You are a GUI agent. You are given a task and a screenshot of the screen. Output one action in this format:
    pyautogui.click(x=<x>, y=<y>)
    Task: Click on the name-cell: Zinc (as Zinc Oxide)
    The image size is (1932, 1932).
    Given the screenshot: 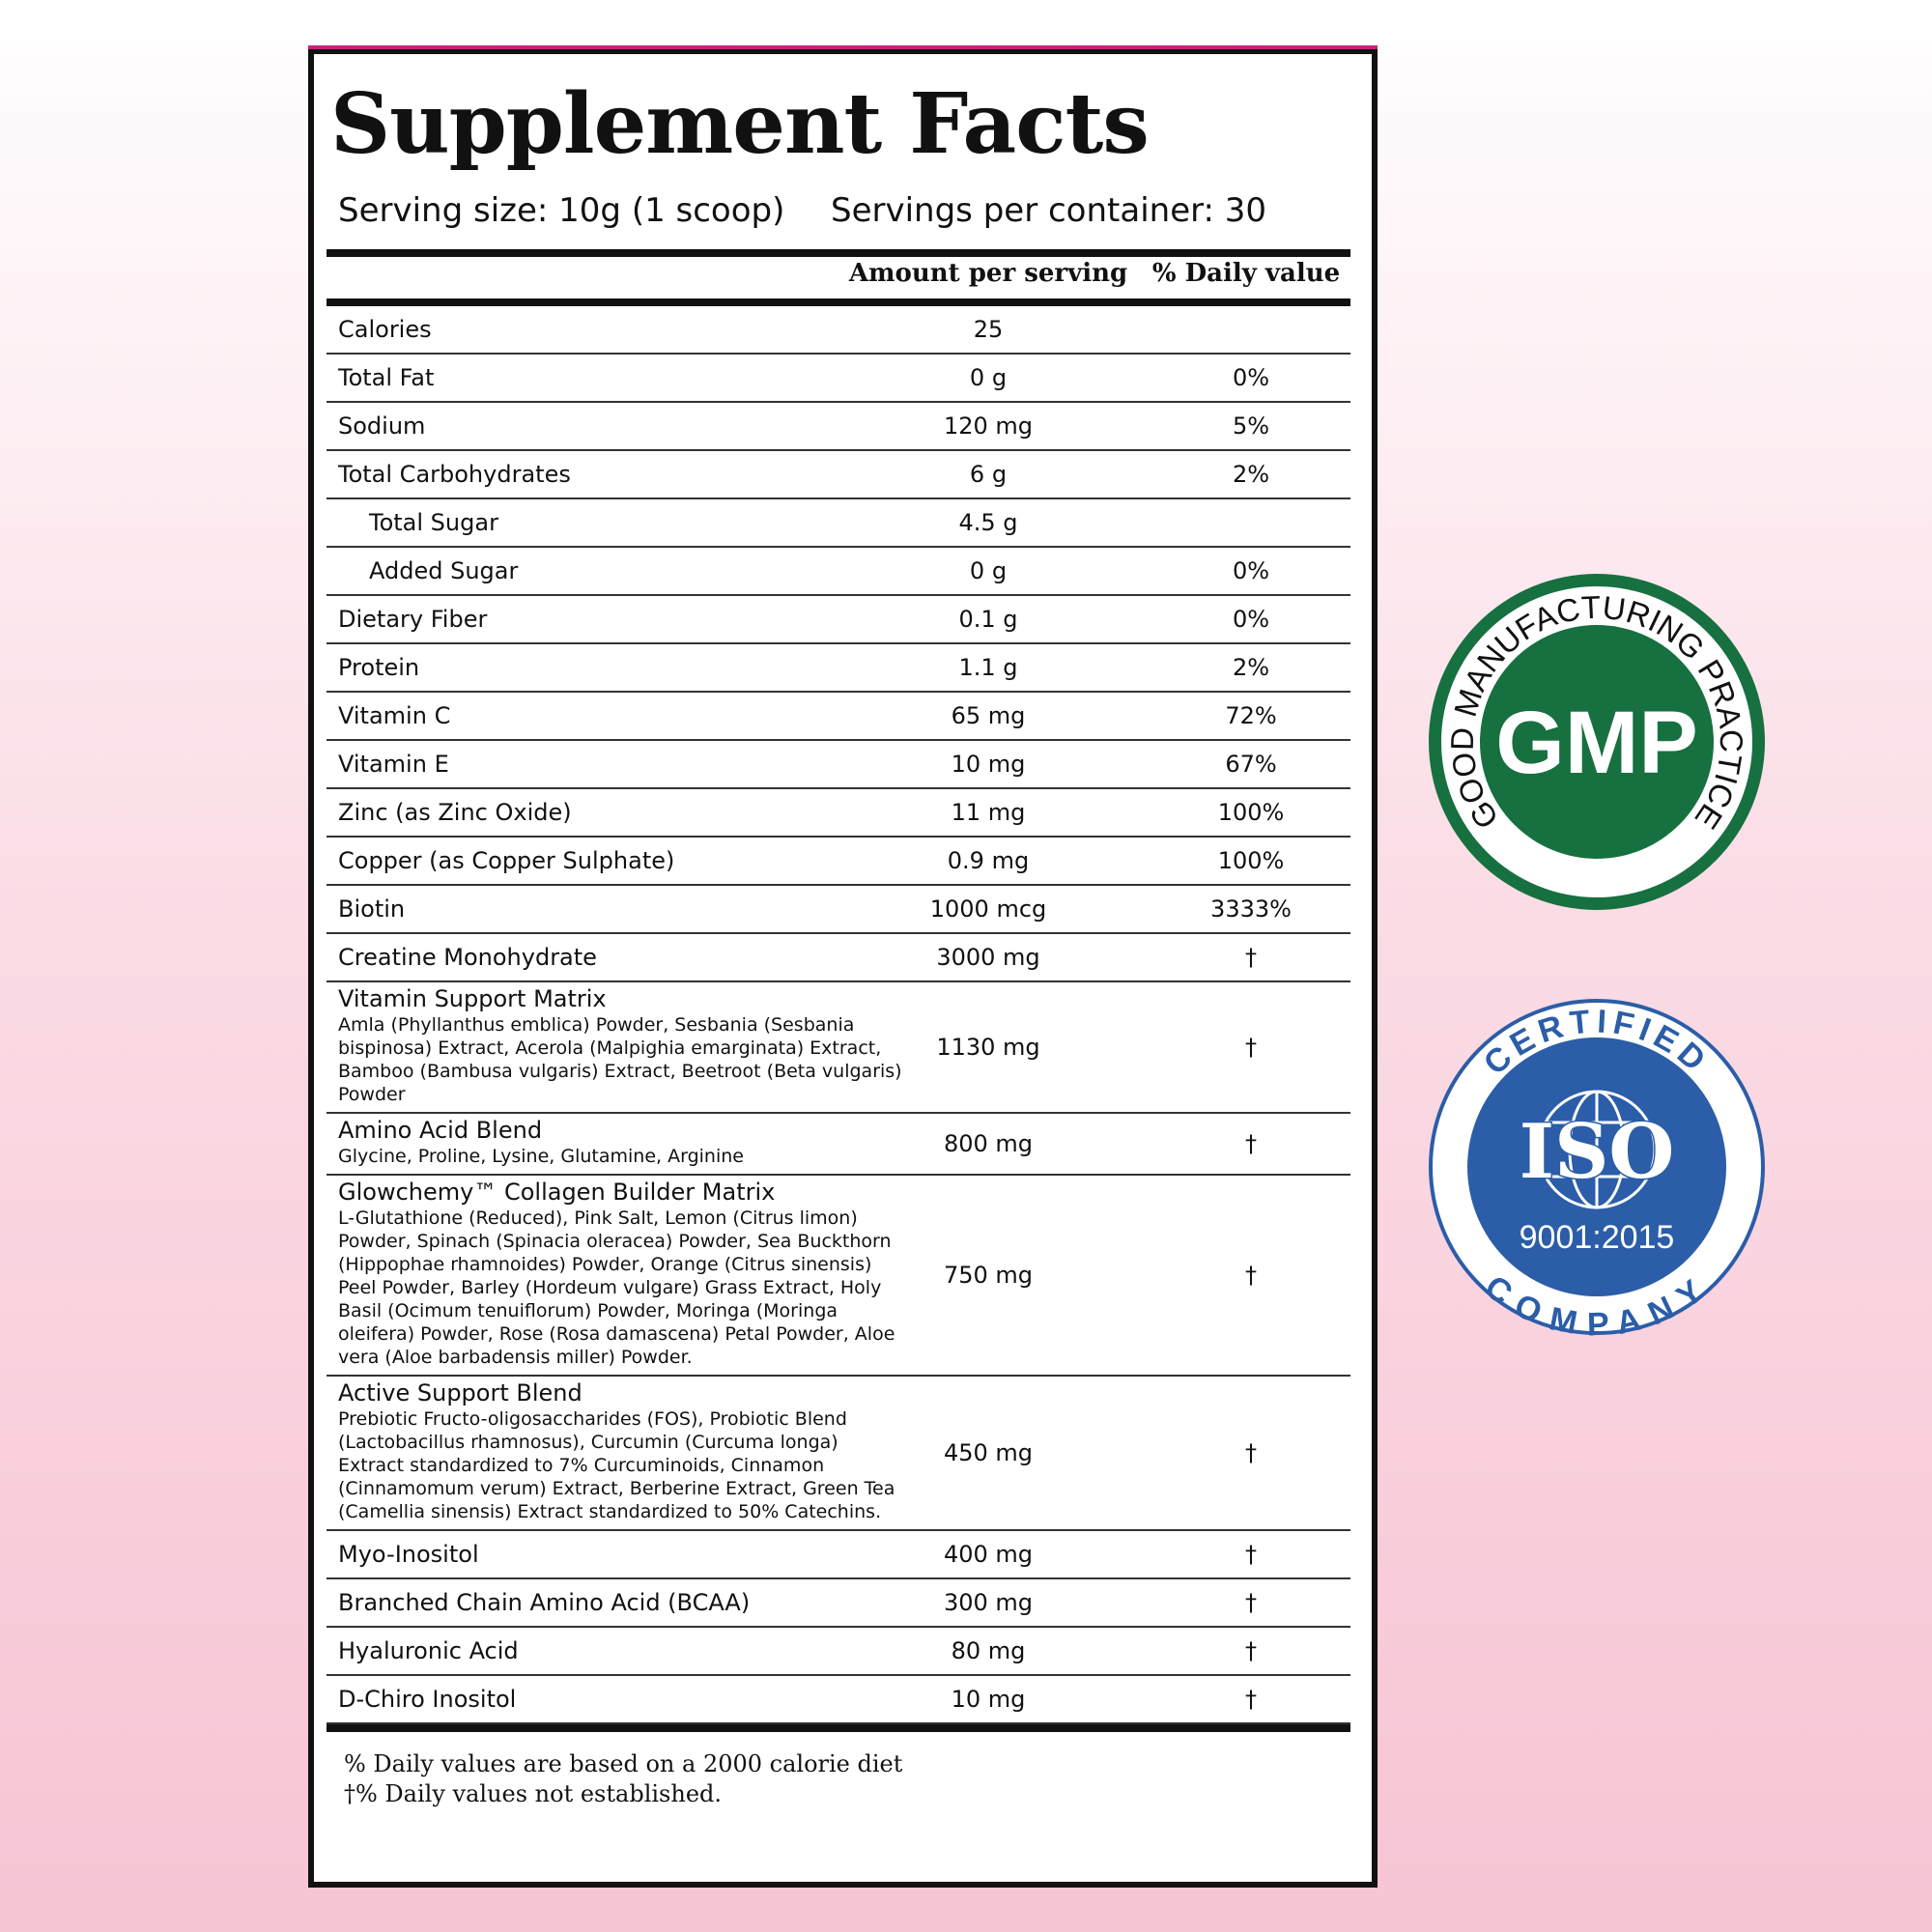 What is the action you would take?
    pyautogui.click(x=616, y=812)
    